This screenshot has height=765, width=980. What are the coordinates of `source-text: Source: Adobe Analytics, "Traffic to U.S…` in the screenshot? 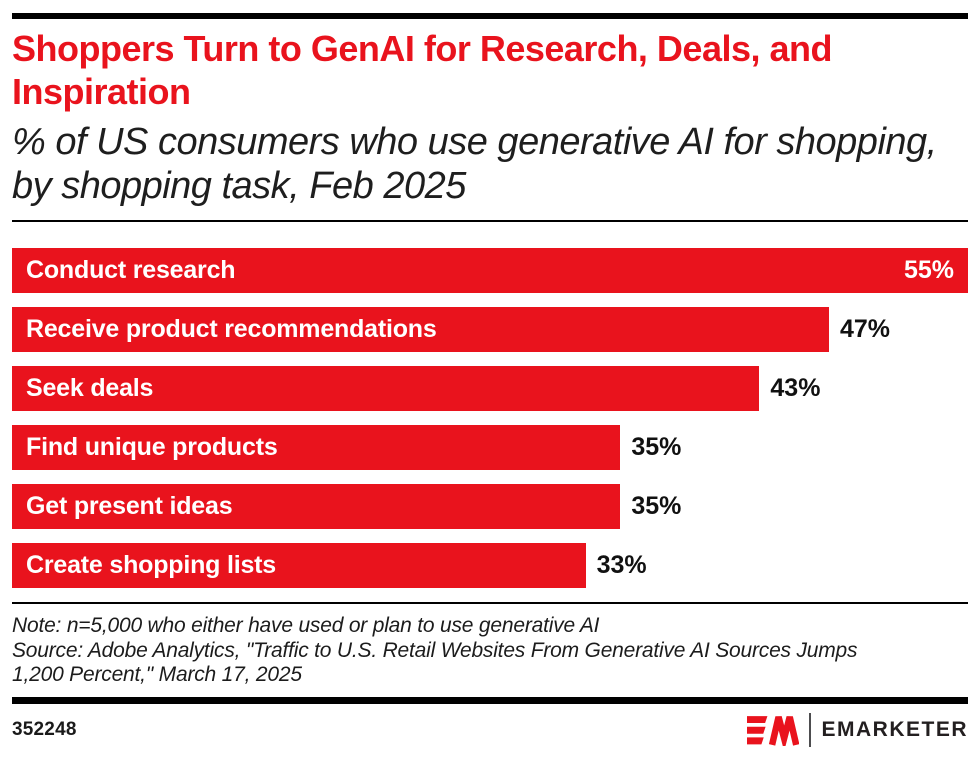 It's located at (435, 662).